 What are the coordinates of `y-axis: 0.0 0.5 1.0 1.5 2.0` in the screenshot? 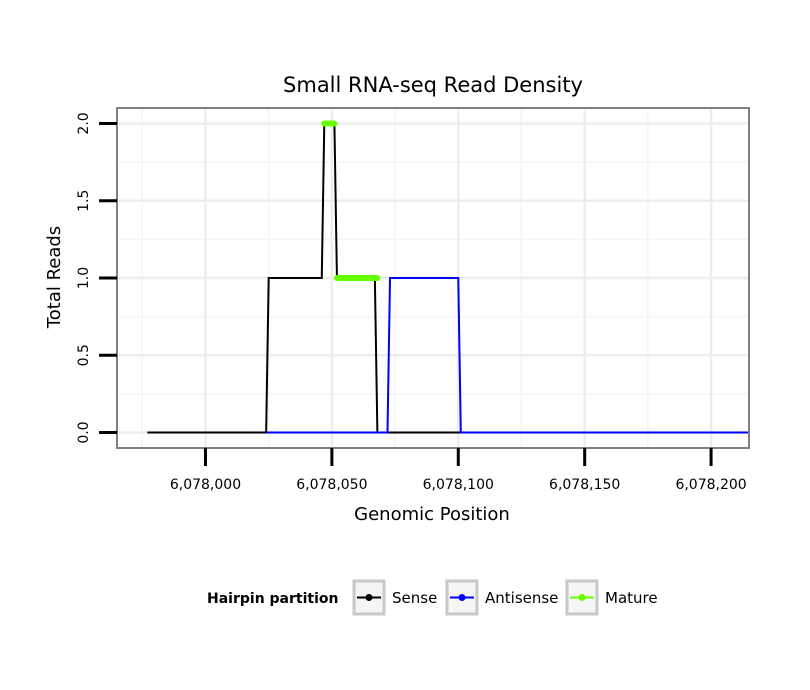 It's located at (96, 278).